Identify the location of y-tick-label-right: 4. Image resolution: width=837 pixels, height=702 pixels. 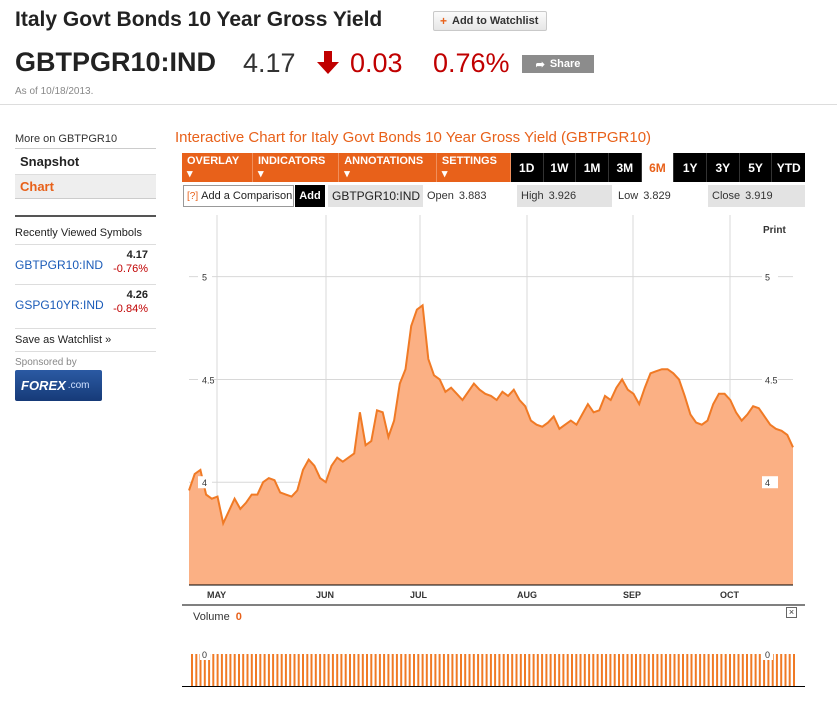
(767, 483).